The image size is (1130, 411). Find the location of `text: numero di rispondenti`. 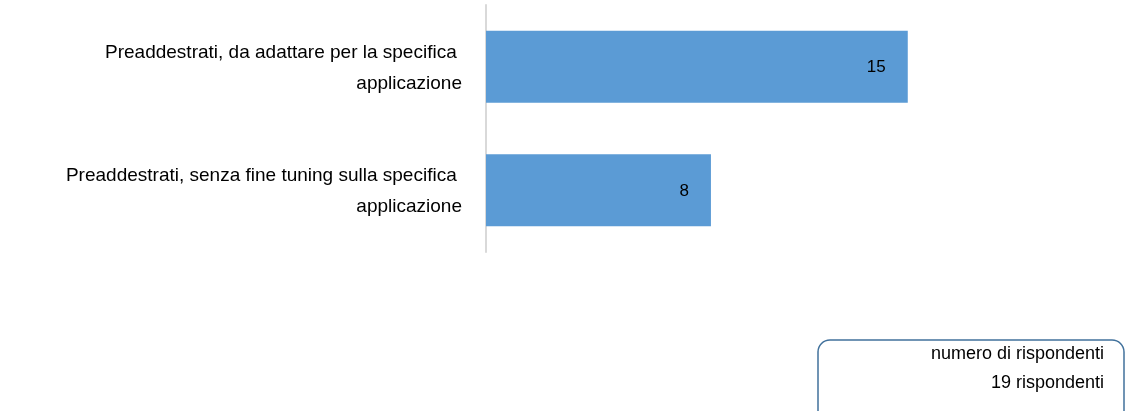

text: numero di rispondenti is located at coordinates (1017, 353).